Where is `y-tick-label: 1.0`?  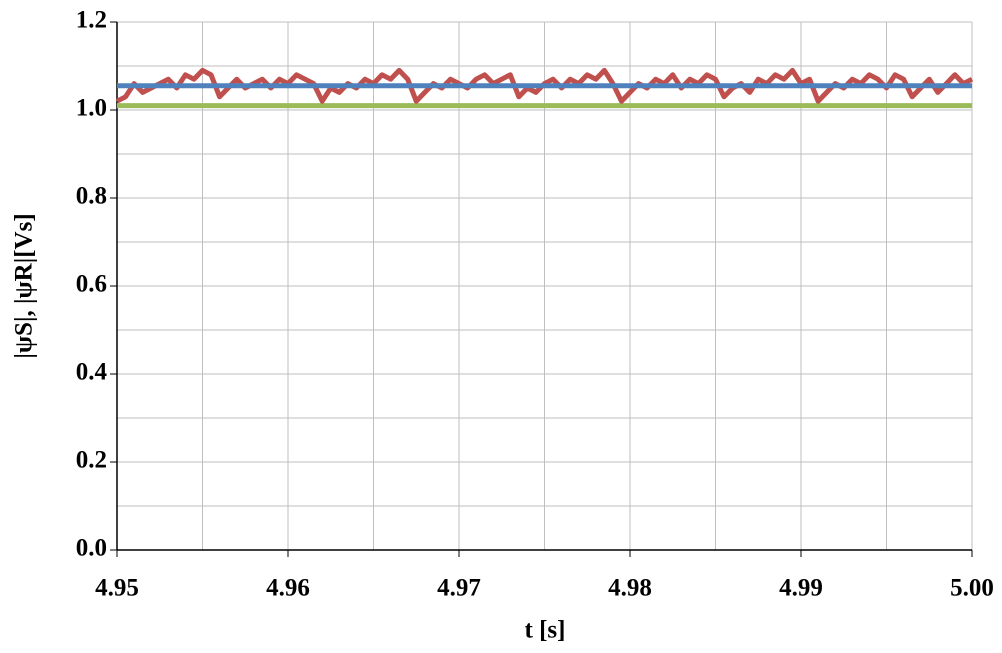
y-tick-label: 1.0 is located at coordinates (91, 108).